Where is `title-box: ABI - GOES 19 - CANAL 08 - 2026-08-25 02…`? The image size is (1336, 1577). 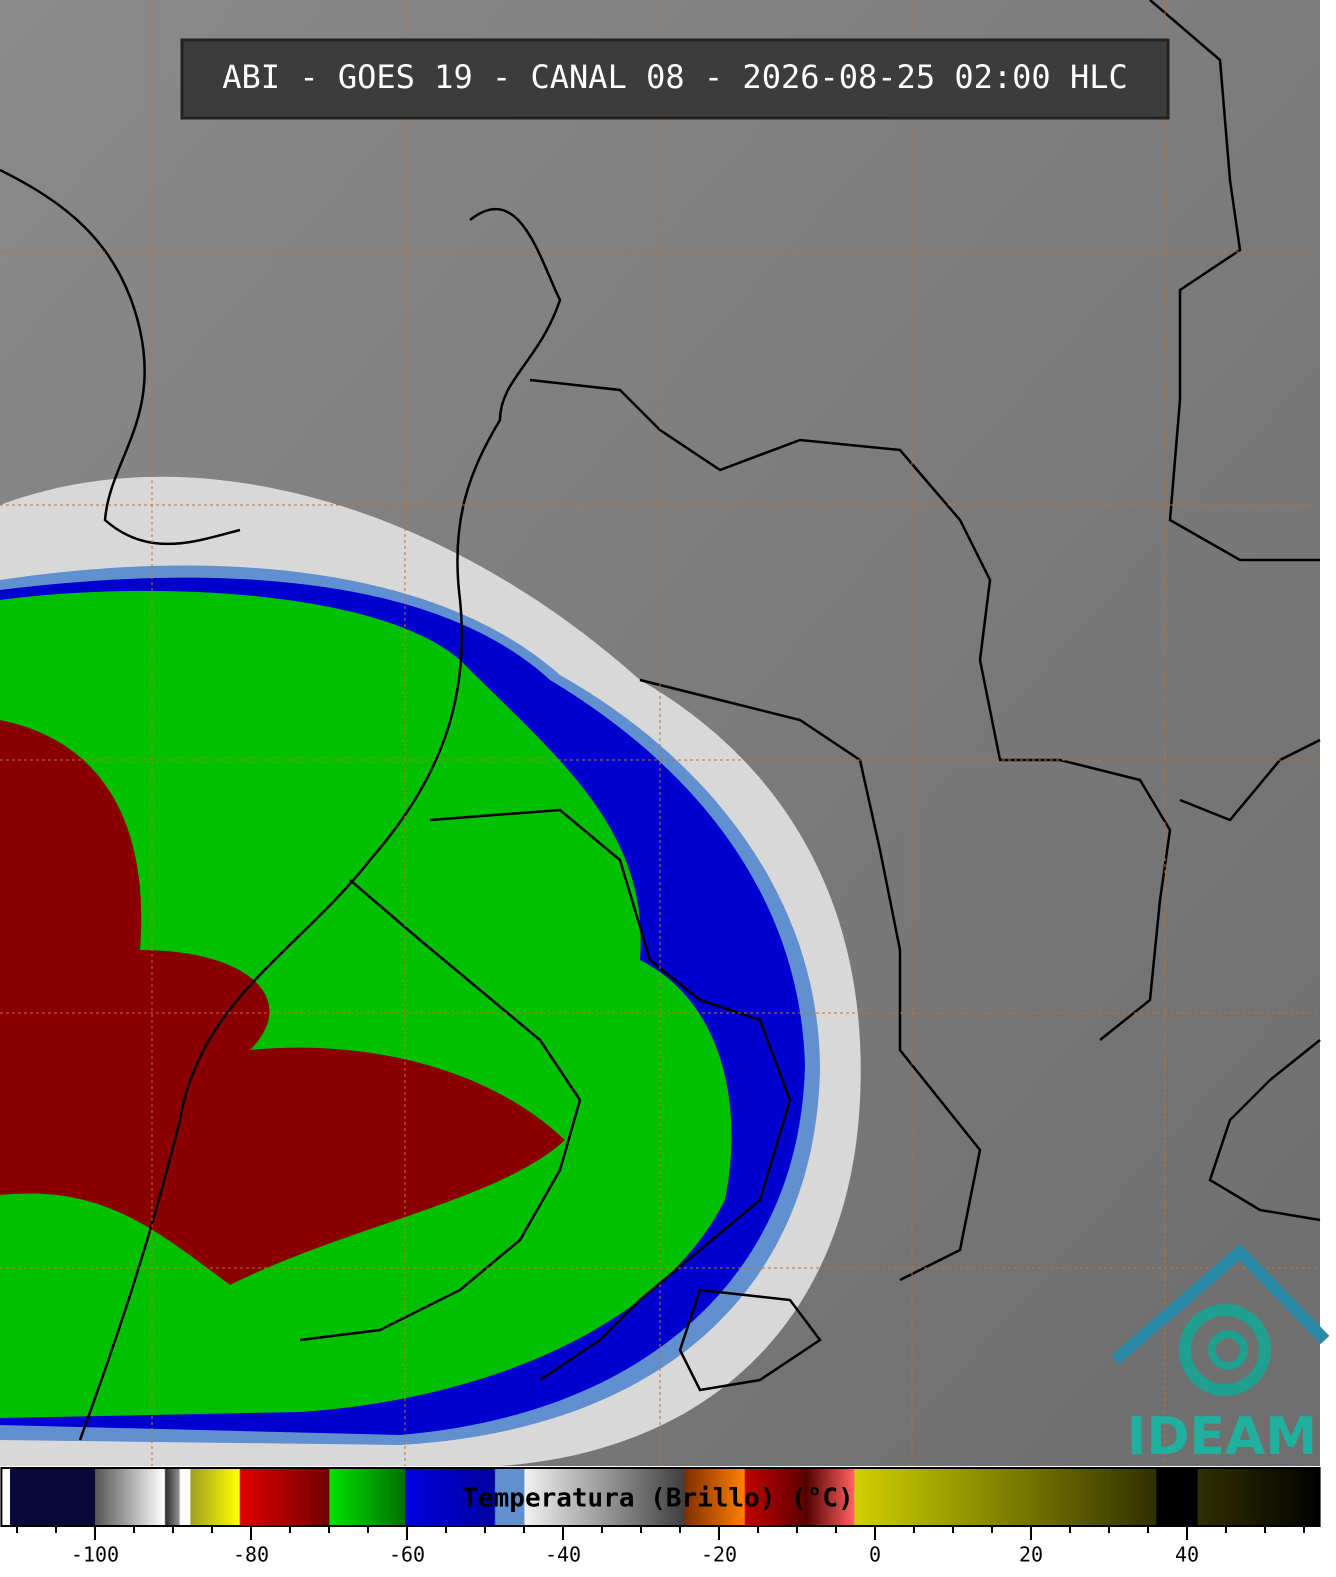 title-box: ABI - GOES 19 - CANAL 08 - 2026-08-25 02… is located at coordinates (675, 79).